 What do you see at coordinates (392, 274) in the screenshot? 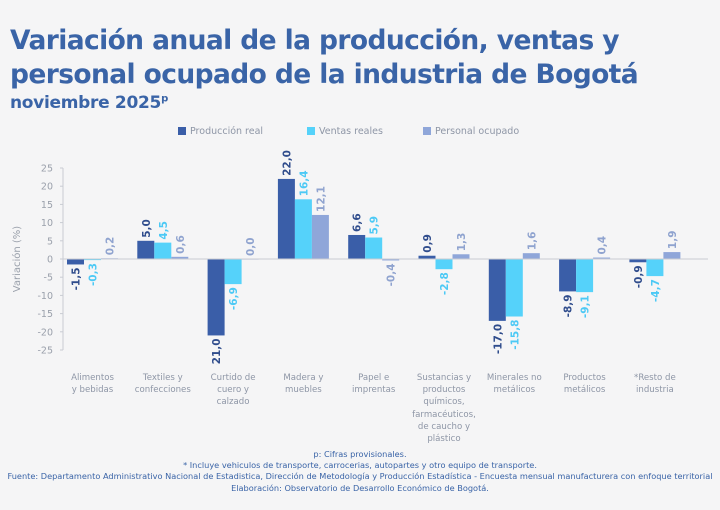
I see `data-label: -0,4` at bounding box center [392, 274].